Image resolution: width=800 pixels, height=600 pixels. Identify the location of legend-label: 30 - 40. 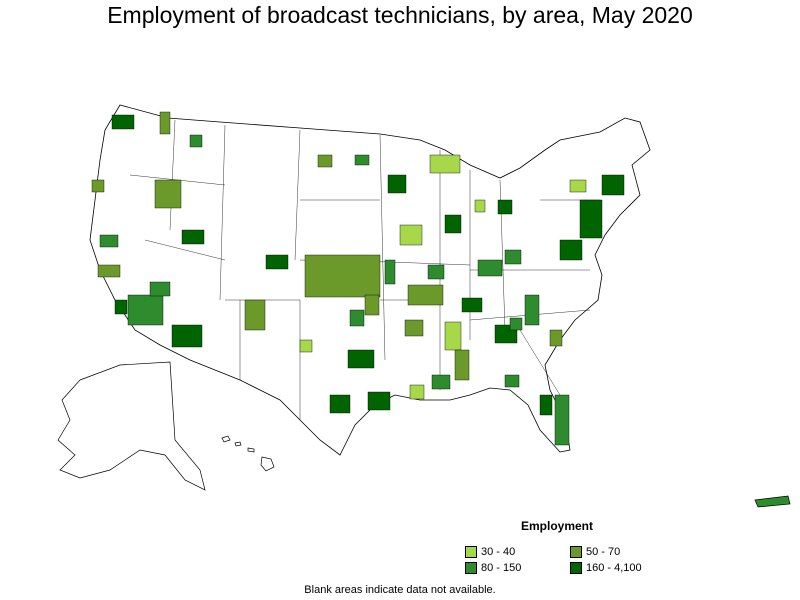
(498, 552).